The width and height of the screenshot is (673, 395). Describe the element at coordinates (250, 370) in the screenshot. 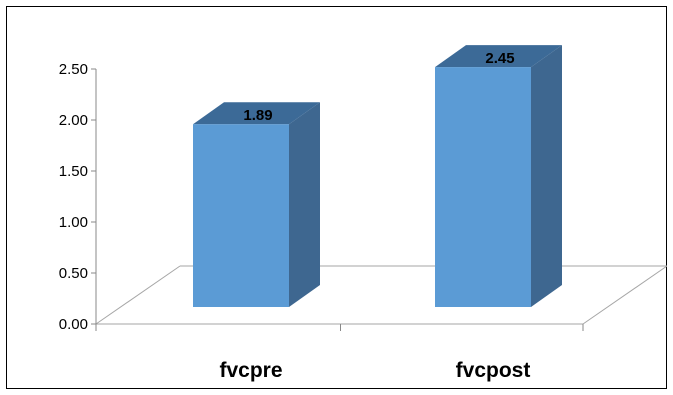

I see `x-category-label: fvcpre` at that location.